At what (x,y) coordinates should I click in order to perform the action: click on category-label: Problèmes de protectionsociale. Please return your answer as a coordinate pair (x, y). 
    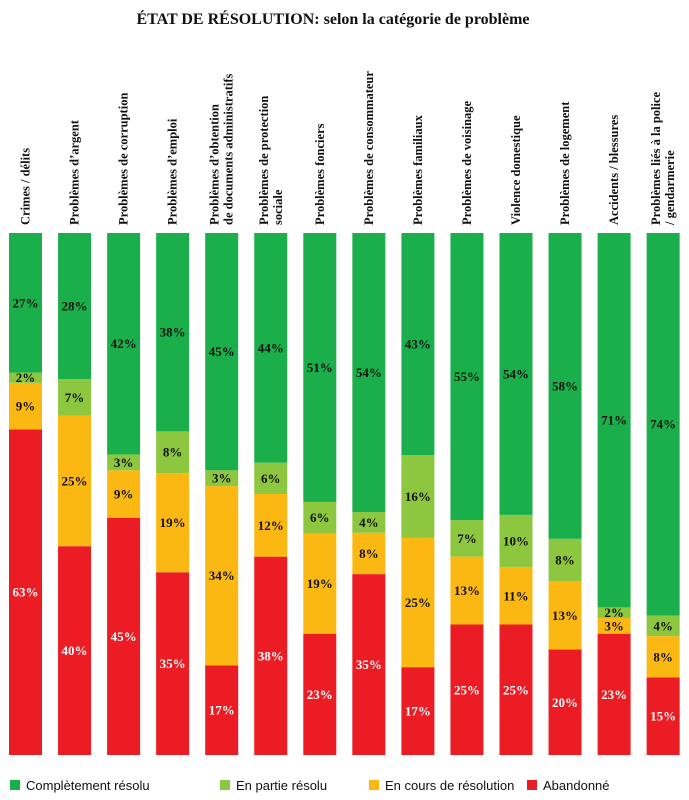
    Looking at the image, I should click on (271, 160).